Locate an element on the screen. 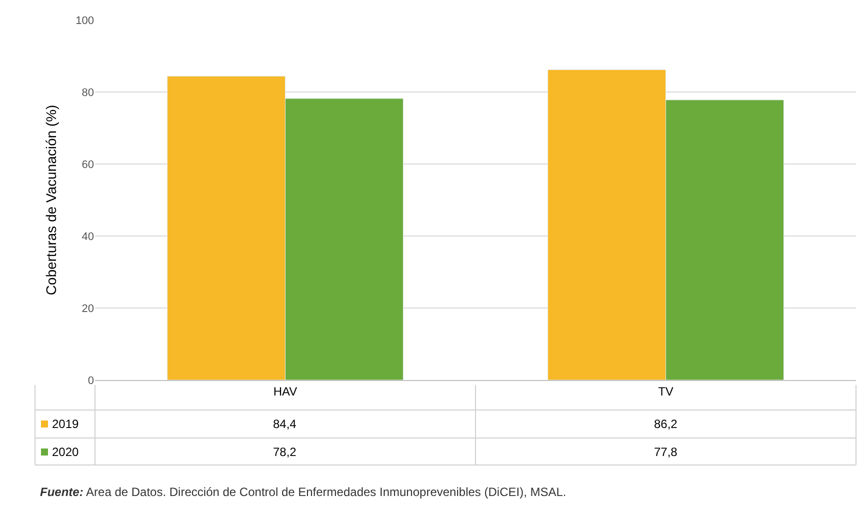  data-label: 86,2 is located at coordinates (666, 424).